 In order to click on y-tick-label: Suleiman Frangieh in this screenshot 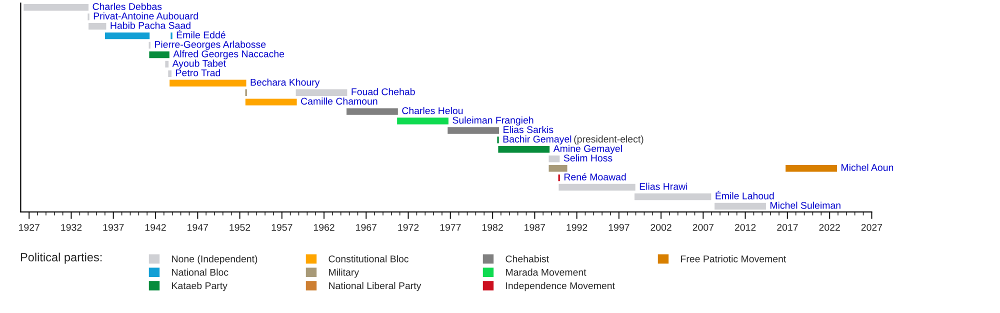, I will do `click(493, 121)`.